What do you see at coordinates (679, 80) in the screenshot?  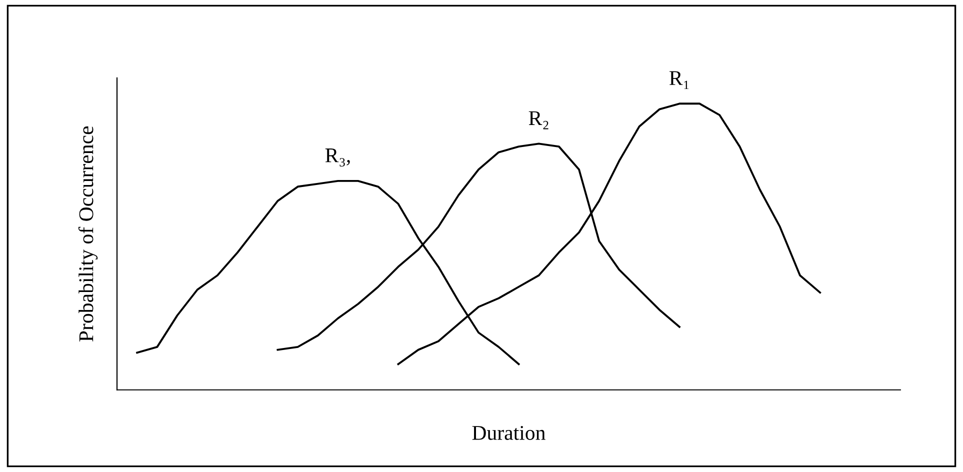 I see `series-label: R₁` at bounding box center [679, 80].